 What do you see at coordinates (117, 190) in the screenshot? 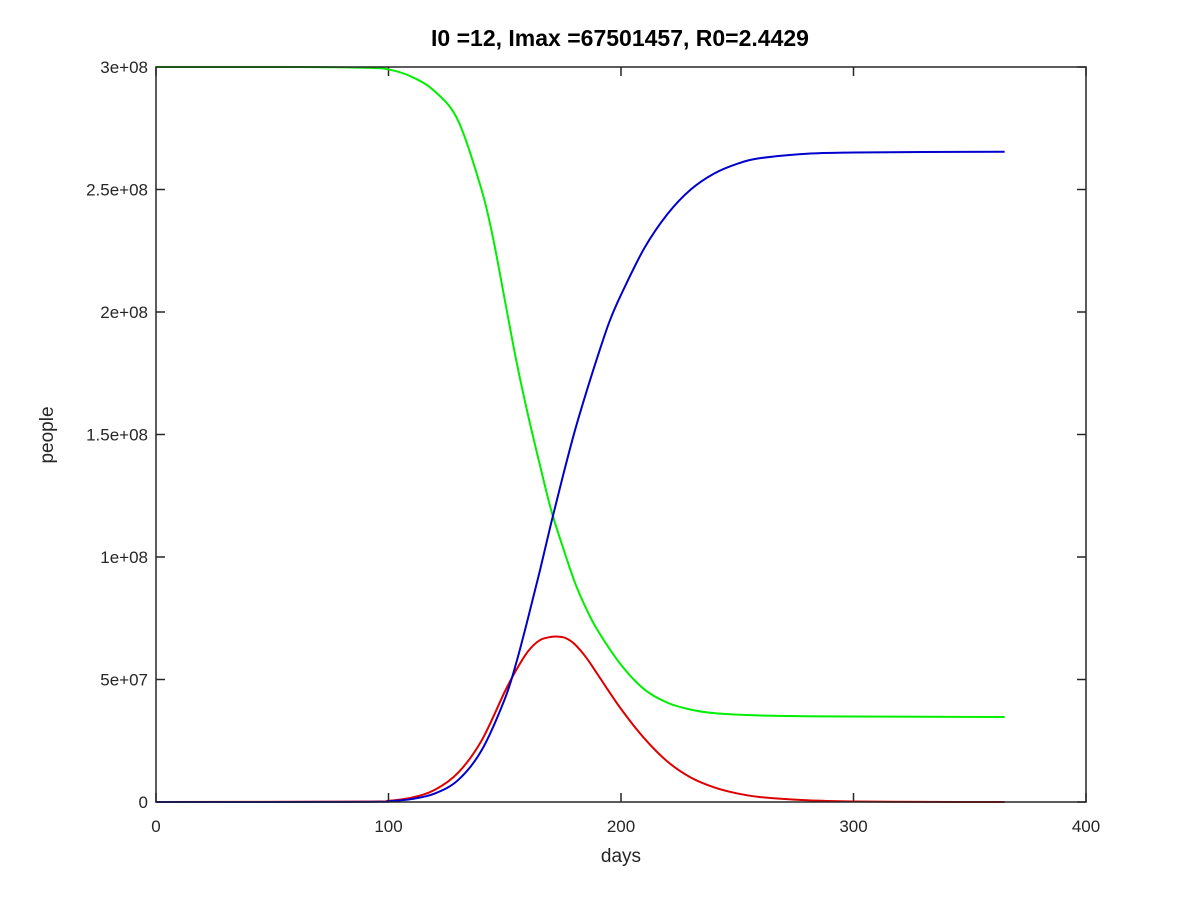
I see `y-tick-label: 2.5e+08` at bounding box center [117, 190].